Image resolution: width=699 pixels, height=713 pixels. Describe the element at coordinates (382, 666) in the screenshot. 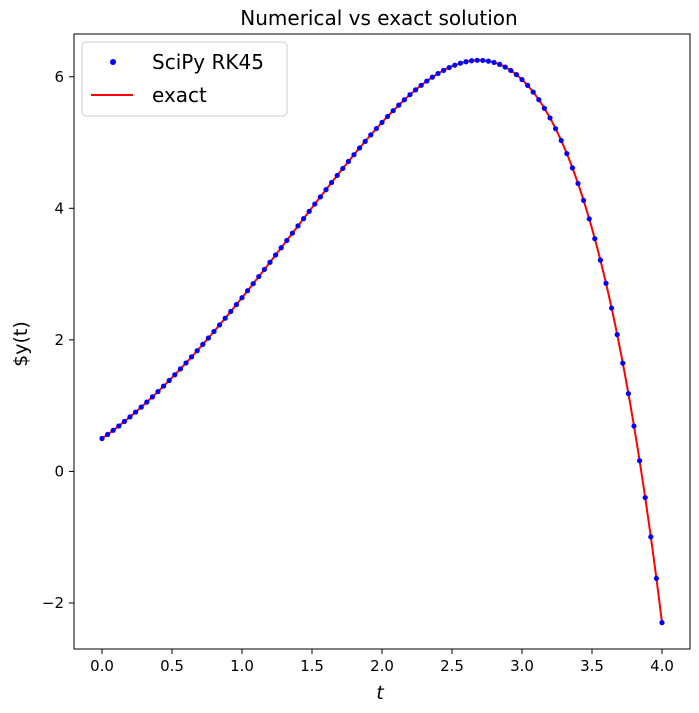

I see `x-tick-label: 2.0` at that location.